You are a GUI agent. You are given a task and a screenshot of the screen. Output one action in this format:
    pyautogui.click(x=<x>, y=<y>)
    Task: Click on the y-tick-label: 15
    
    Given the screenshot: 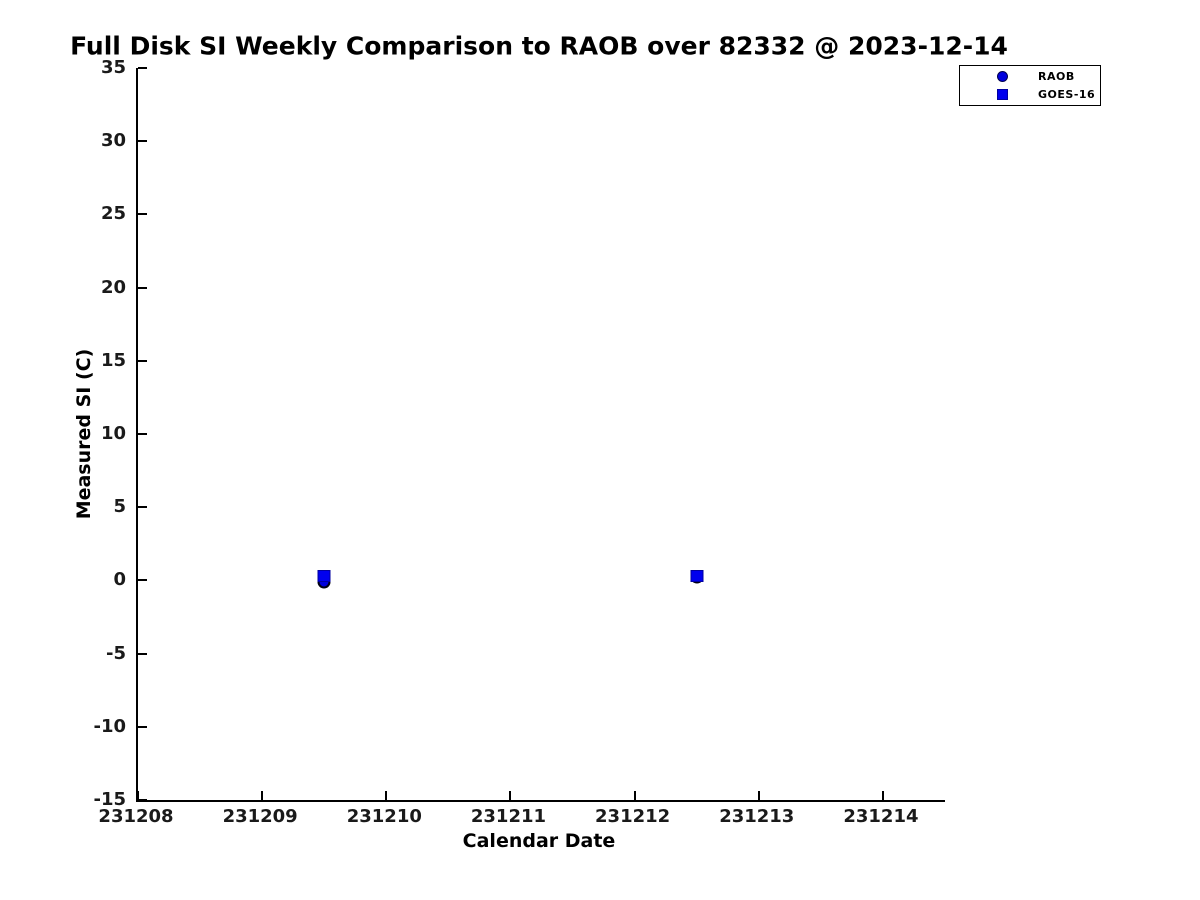 What is the action you would take?
    pyautogui.click(x=113, y=360)
    